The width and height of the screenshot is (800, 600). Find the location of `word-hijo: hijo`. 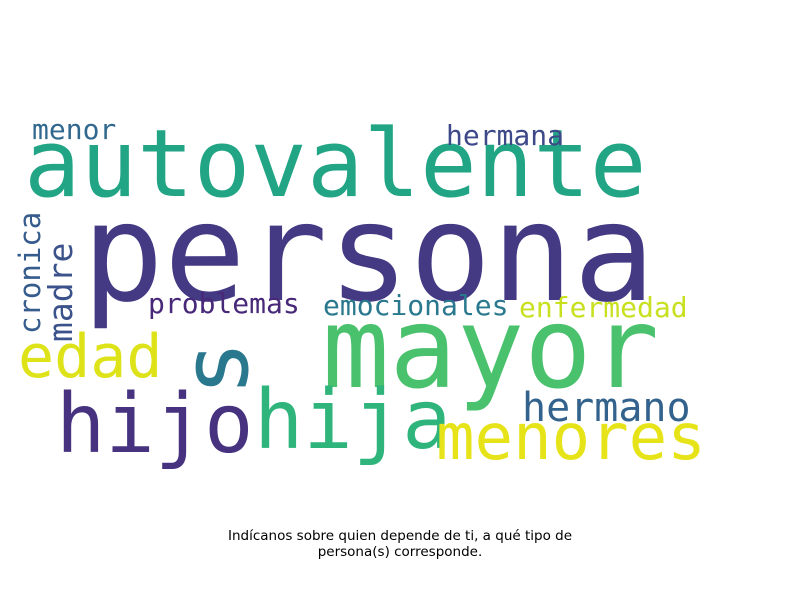

word-hijo: hijo is located at coordinates (155, 424).